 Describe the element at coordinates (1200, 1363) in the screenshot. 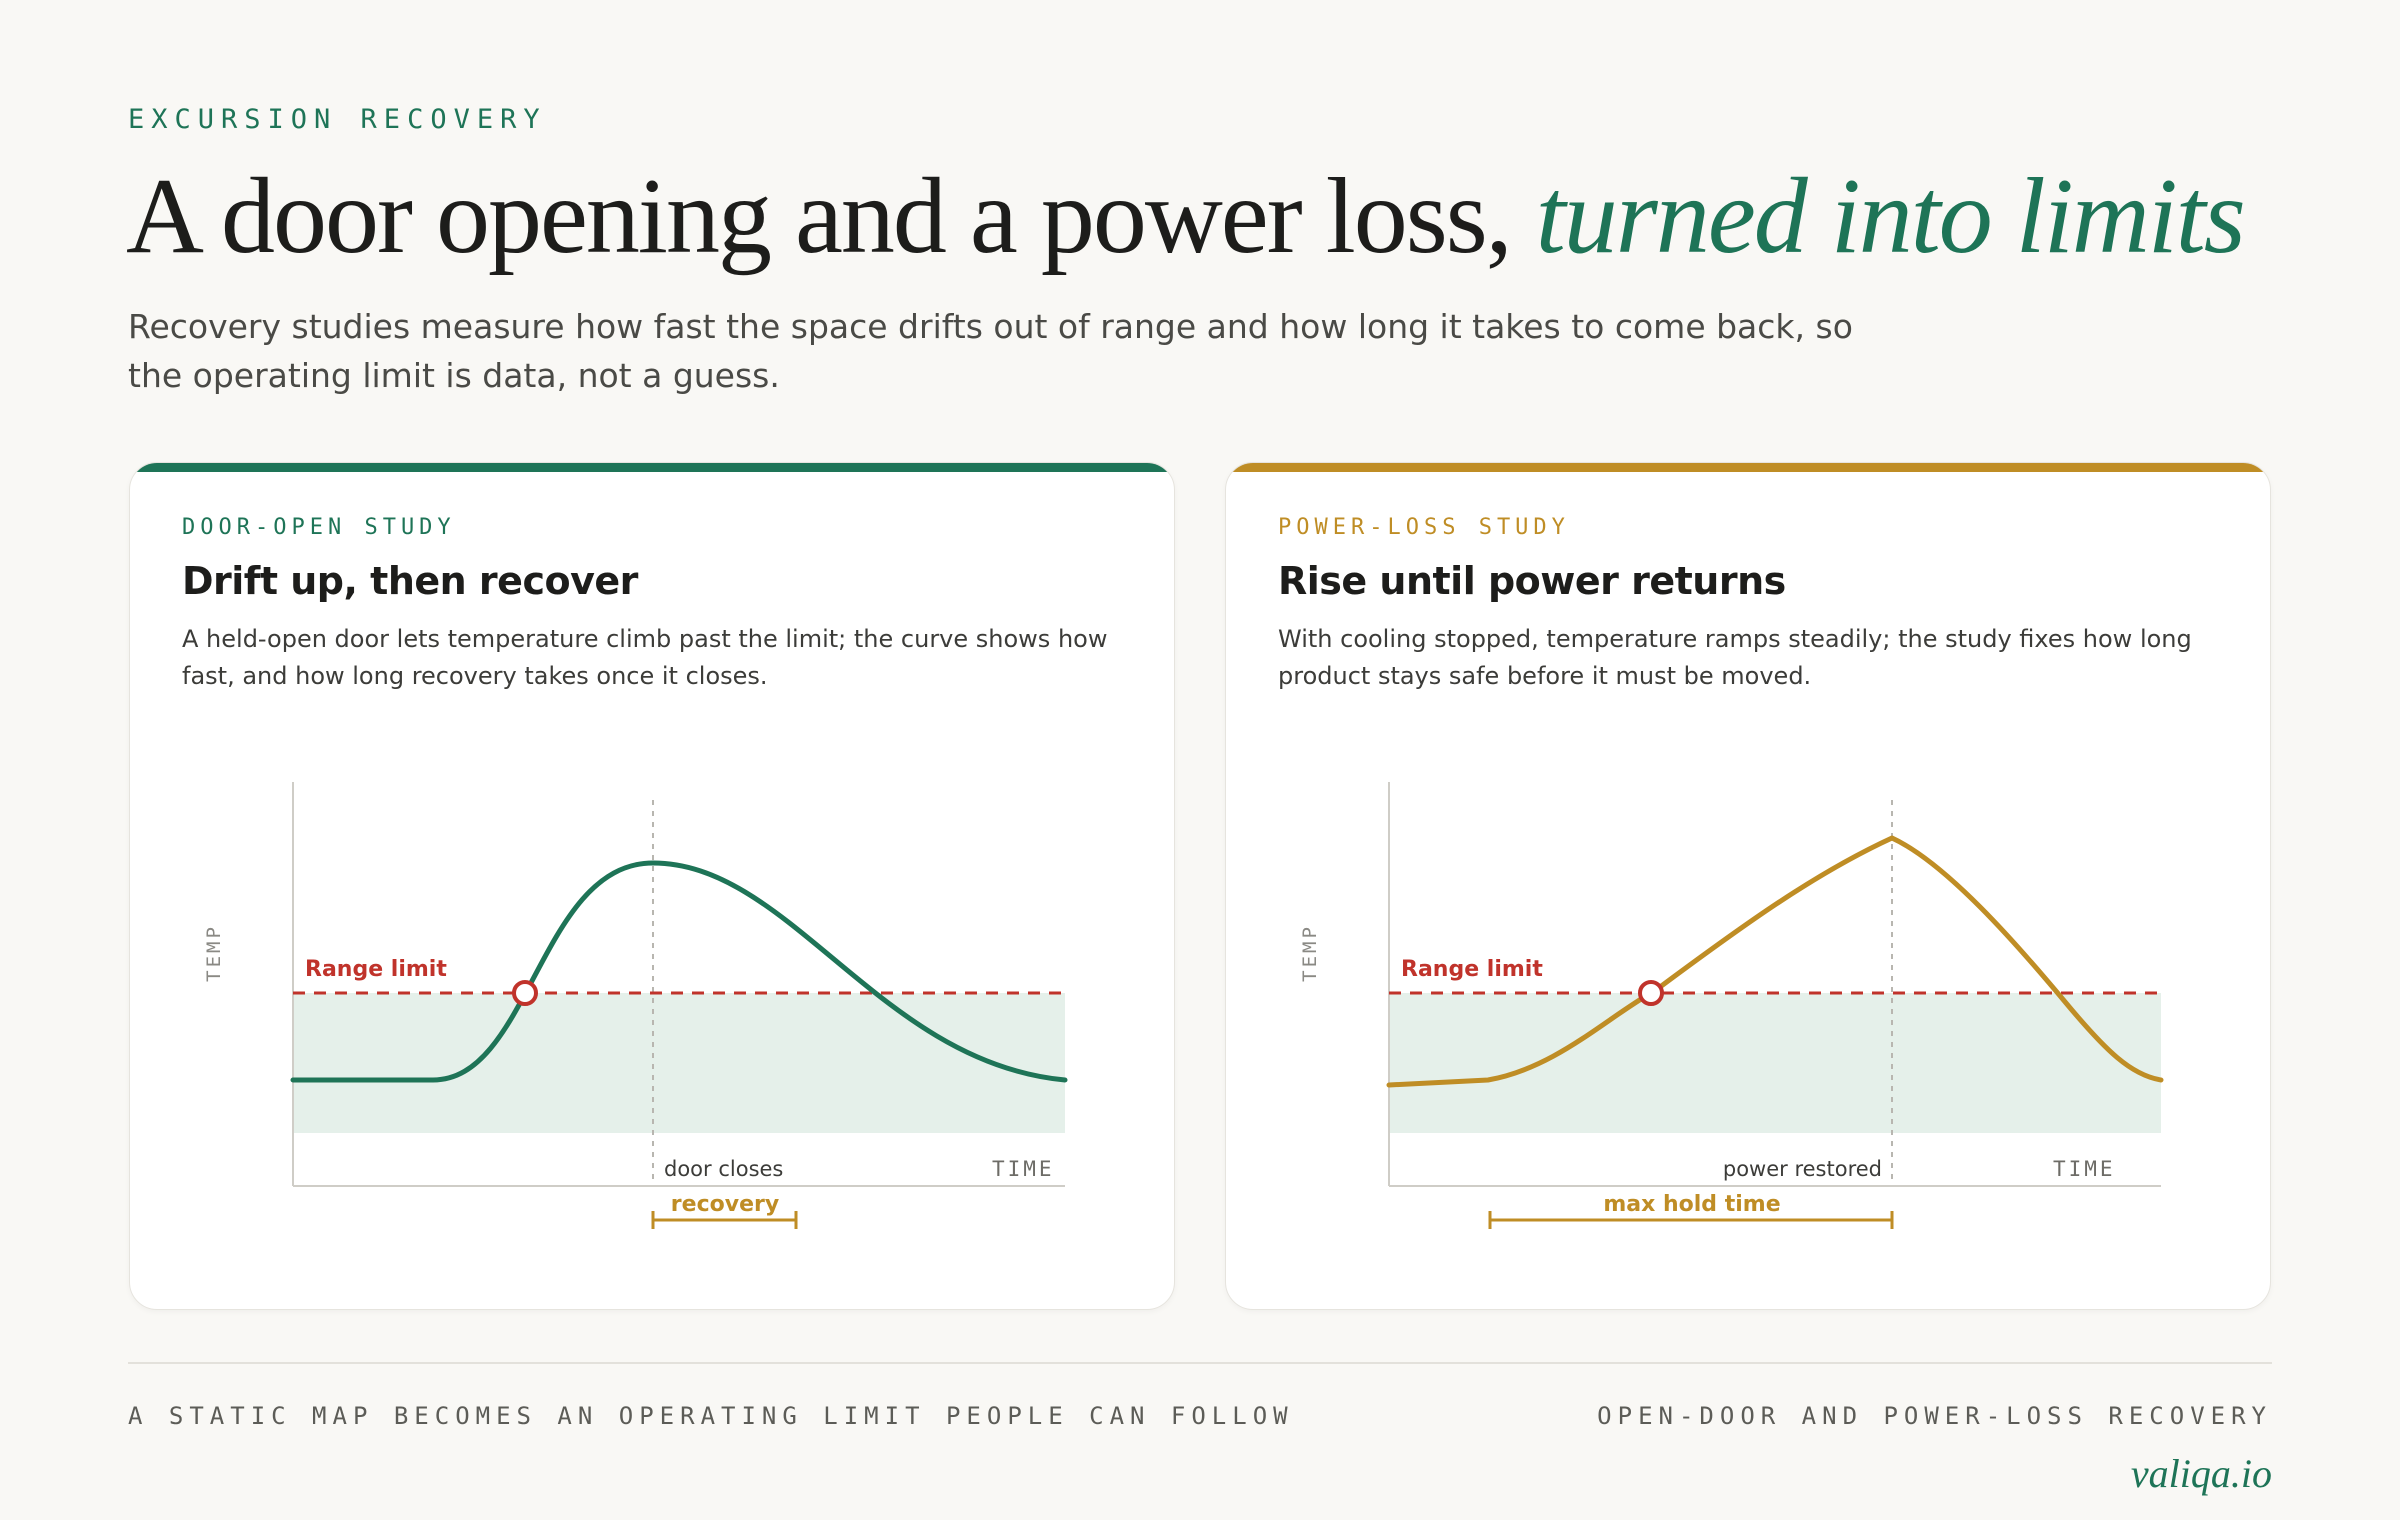

I see `footer-divider` at that location.